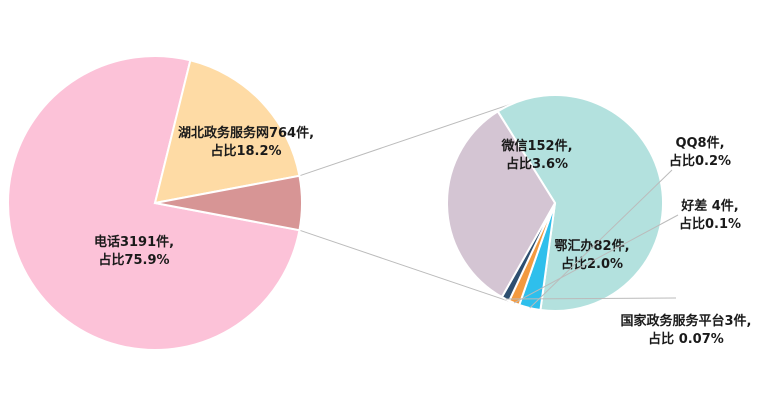 This screenshot has width=768, height=405. What do you see at coordinates (591, 255) in the screenshot?
I see `secondary-slice-label-4: 鄂汇办82件,占比2.0%` at bounding box center [591, 255].